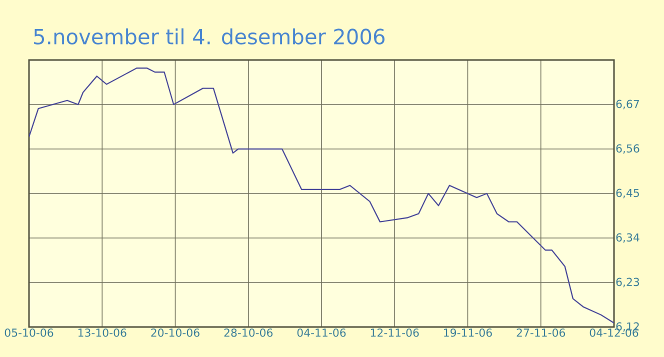  Describe the element at coordinates (541, 332) in the screenshot. I see `x-tick-label: 27-11-06` at that location.